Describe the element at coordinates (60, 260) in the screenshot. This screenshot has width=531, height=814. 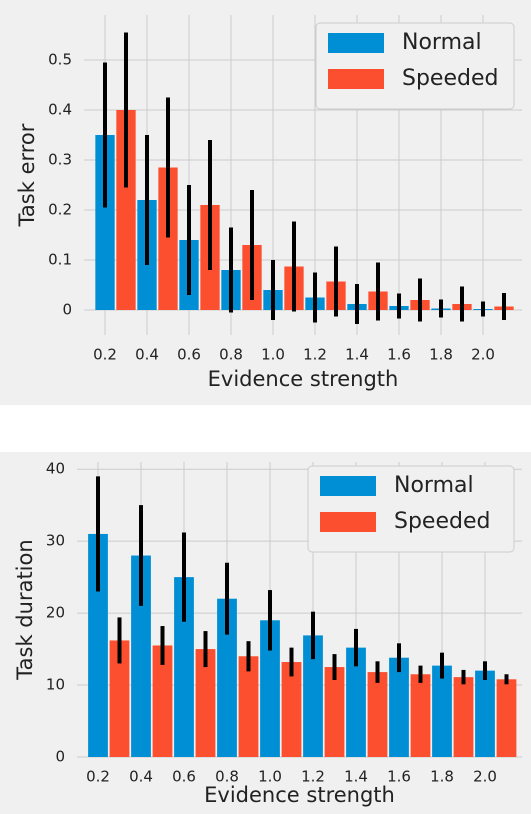
I see `y-tick-label: 0.1` at that location.